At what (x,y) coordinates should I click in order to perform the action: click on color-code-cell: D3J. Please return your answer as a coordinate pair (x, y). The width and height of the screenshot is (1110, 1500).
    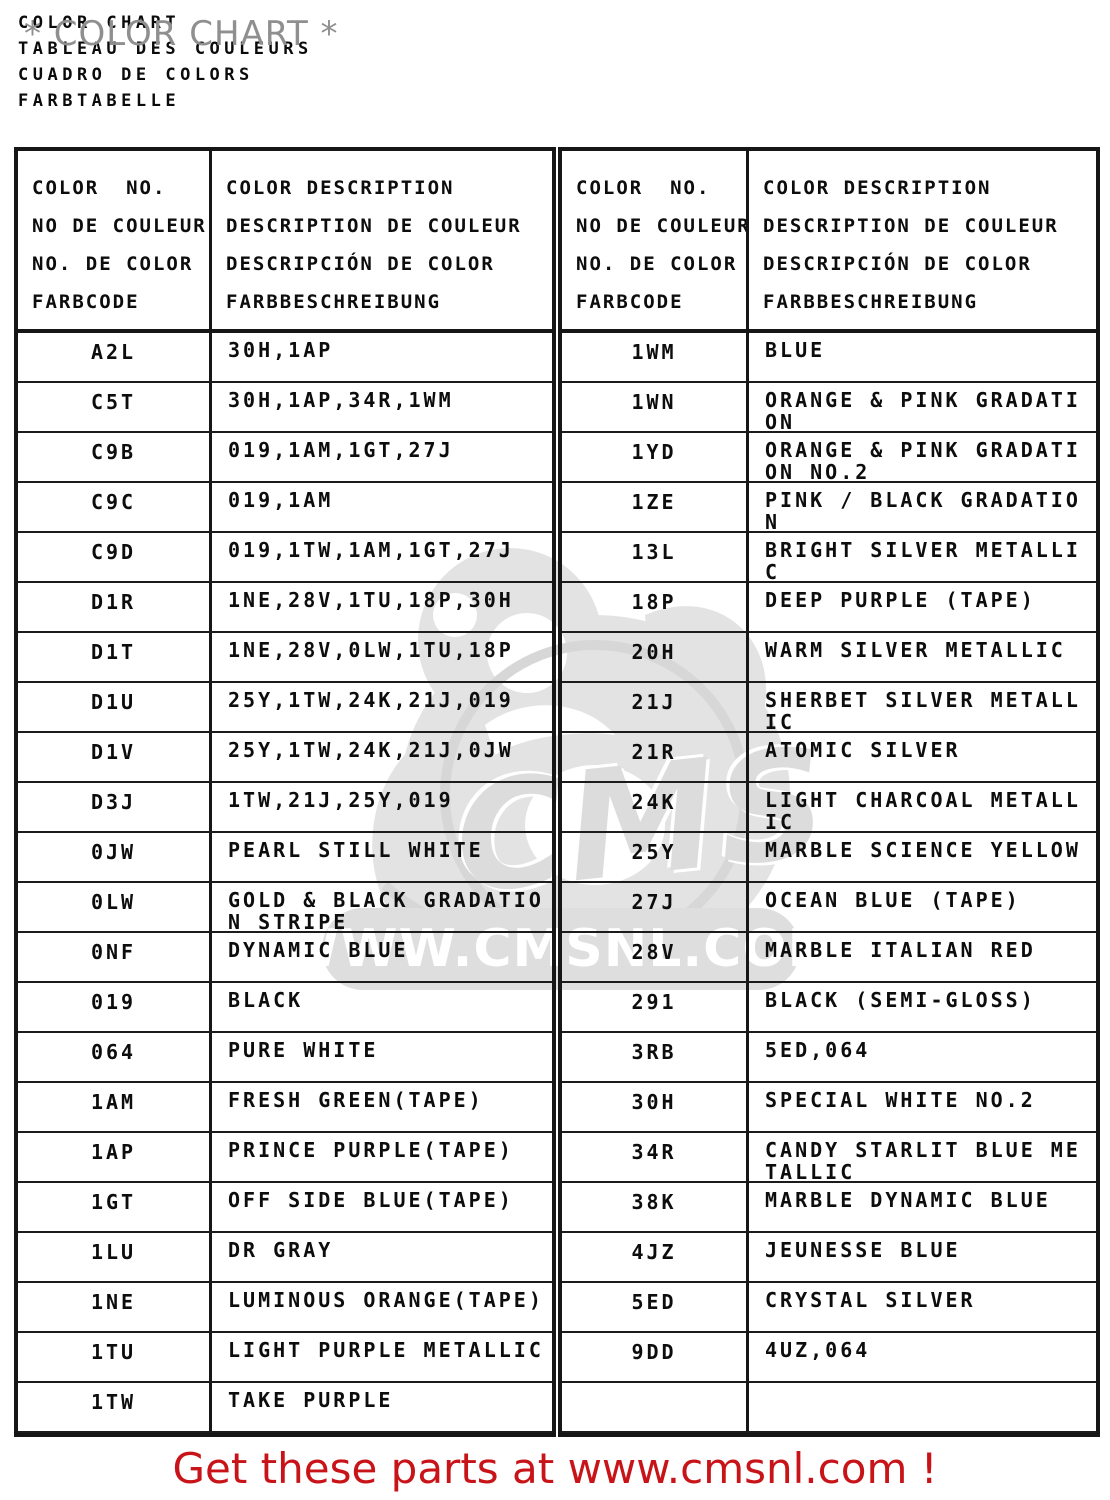
    Looking at the image, I should click on (115, 807).